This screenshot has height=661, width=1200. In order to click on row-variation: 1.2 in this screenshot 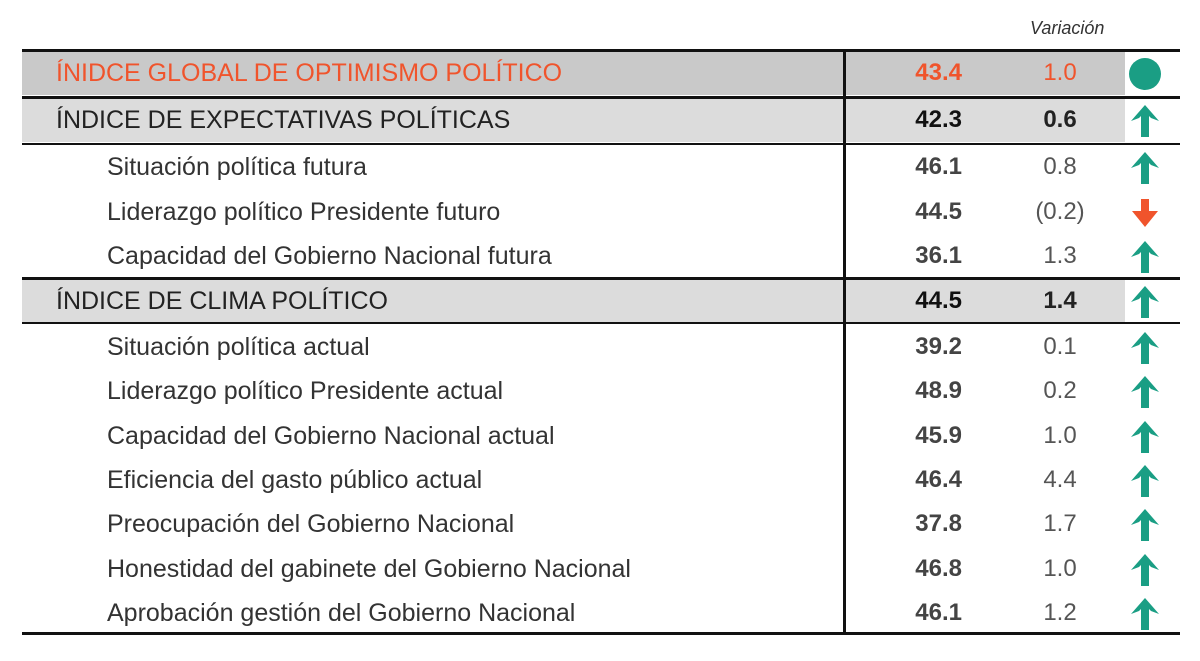, I will do `click(1060, 612)`.